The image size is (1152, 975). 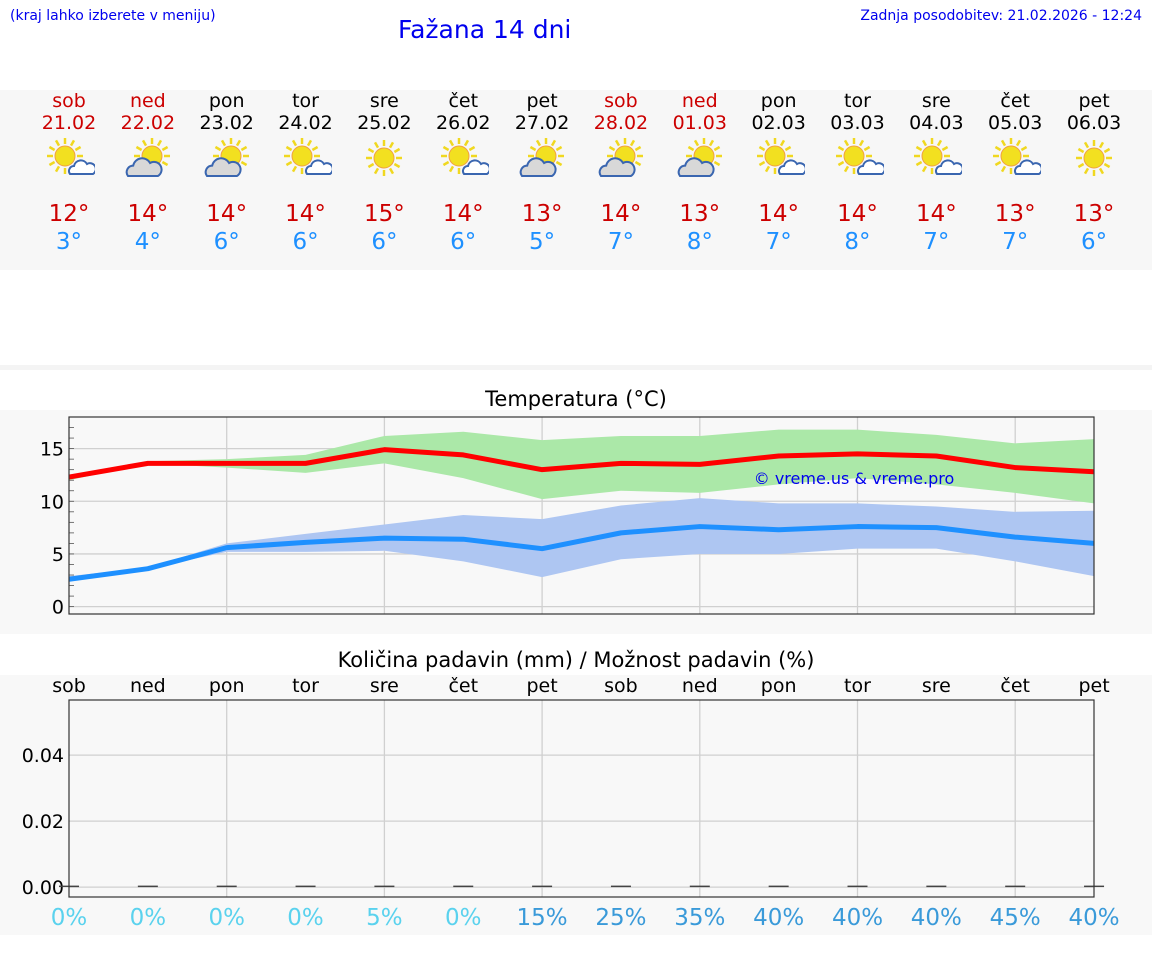 I want to click on max-temp: 15°, so click(x=384, y=214).